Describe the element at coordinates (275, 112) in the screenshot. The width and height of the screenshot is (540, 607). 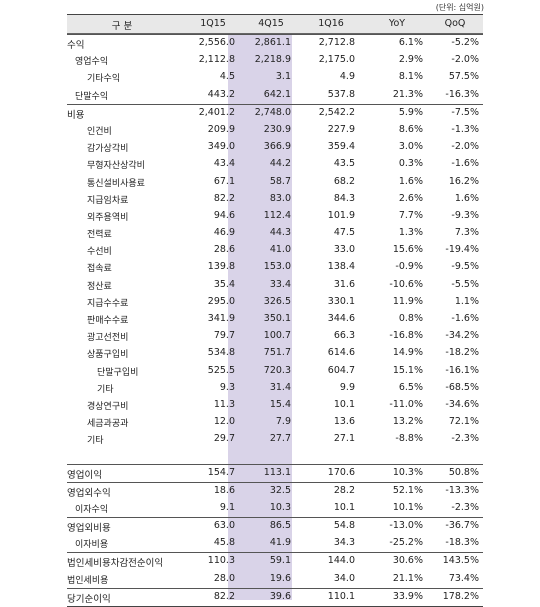
I see `table-row: 비용 2,401.2 2,748.0 2,542.2 5.9% -7.5%` at that location.